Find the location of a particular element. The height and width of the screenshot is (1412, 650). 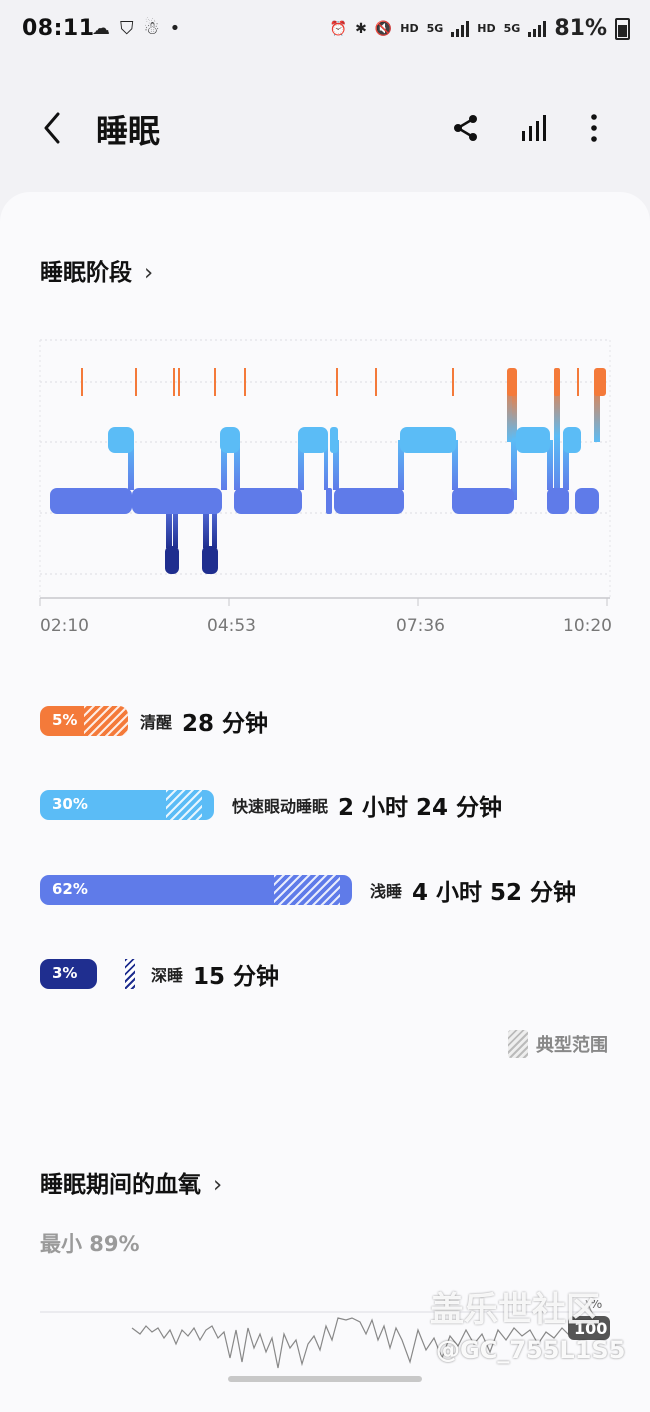

notification-icons: ☁ ⛉ ☃ • is located at coordinates (136, 28).